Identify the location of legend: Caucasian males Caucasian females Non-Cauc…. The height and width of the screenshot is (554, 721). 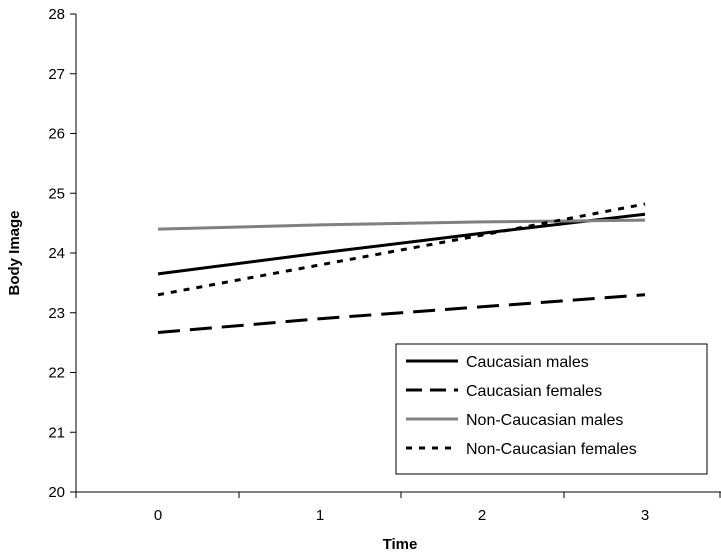
(551, 409).